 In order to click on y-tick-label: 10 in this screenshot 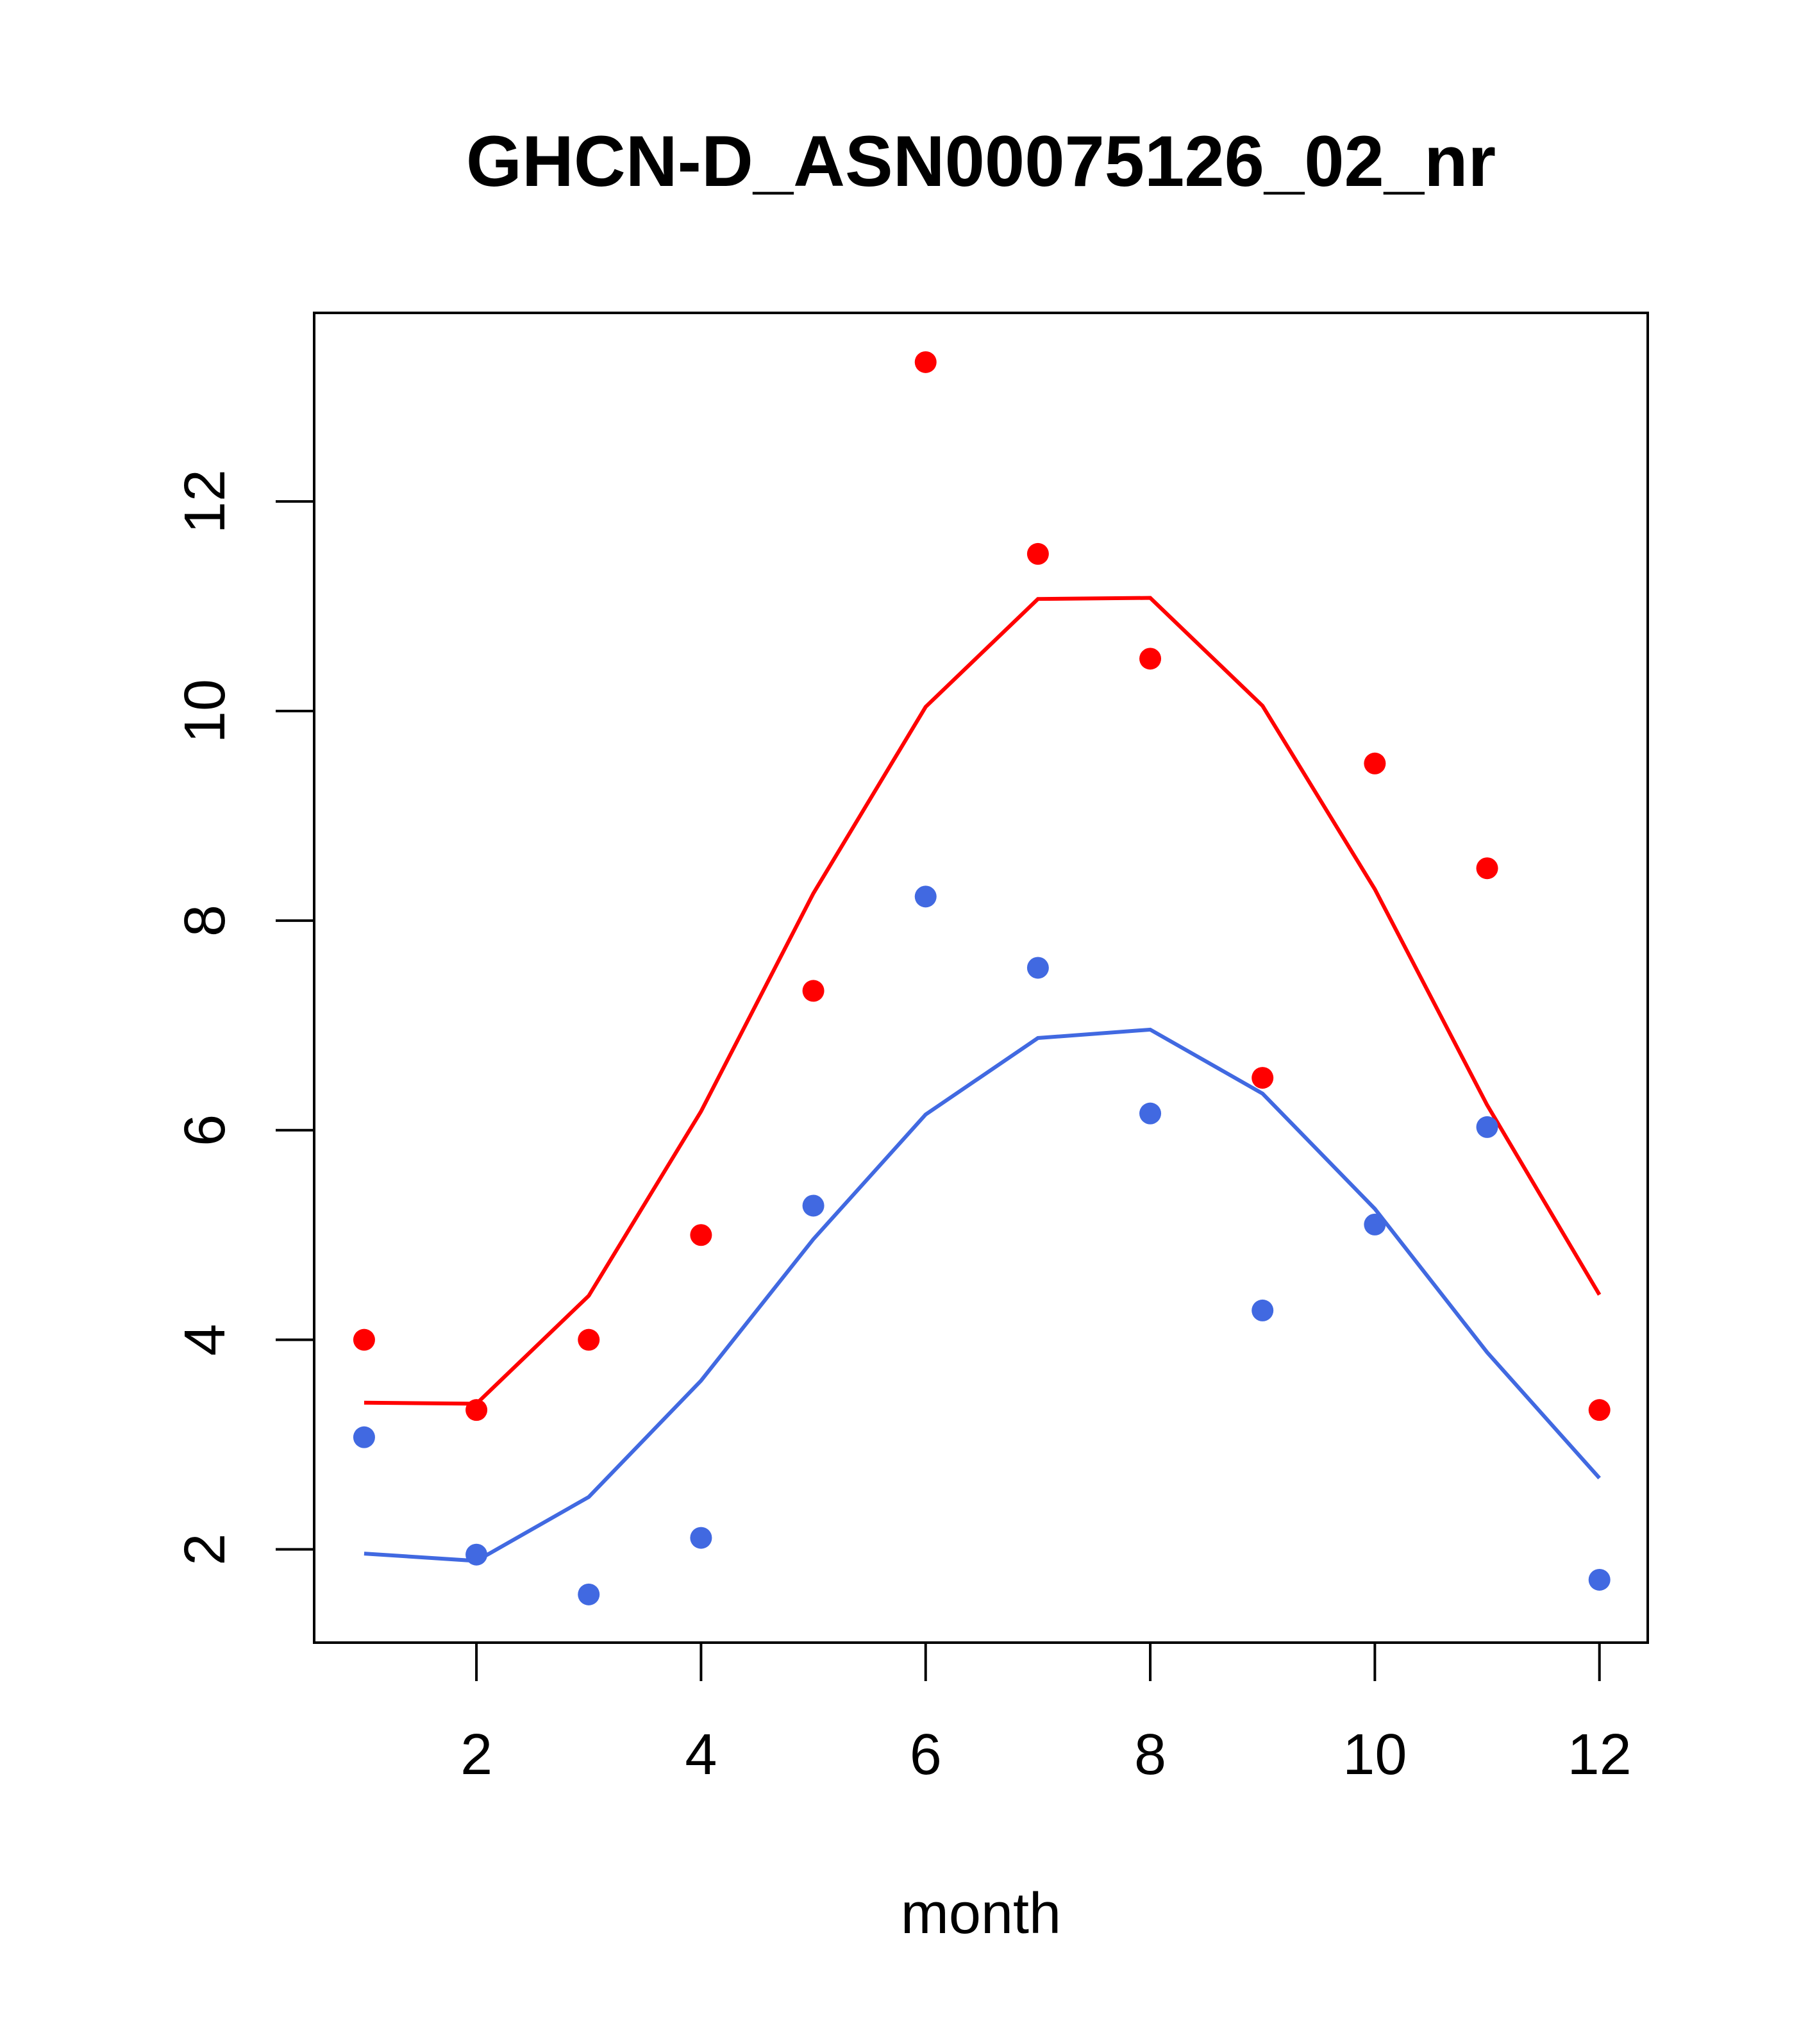, I will do `click(205, 711)`.